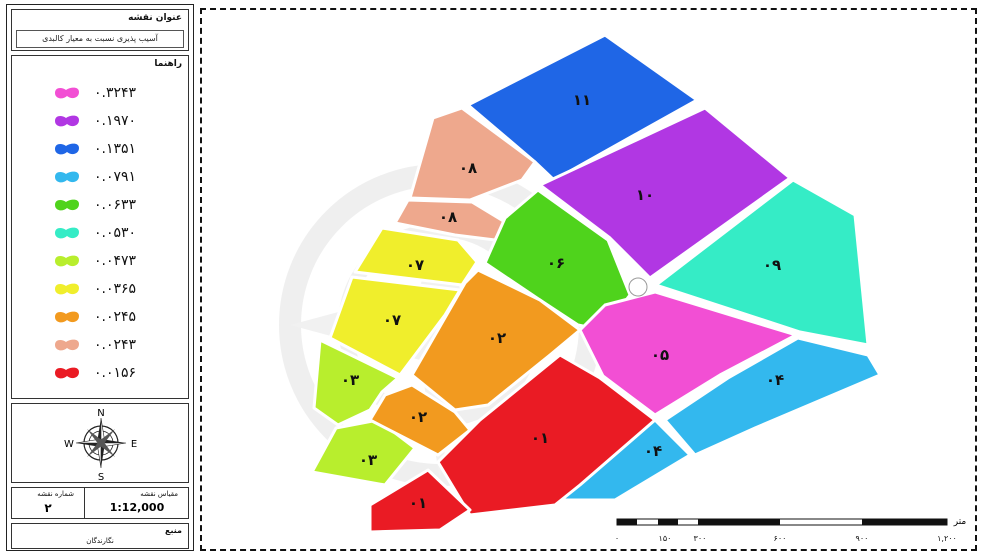  I want to click on scale-tick: ۳۰۰, so click(700, 538).